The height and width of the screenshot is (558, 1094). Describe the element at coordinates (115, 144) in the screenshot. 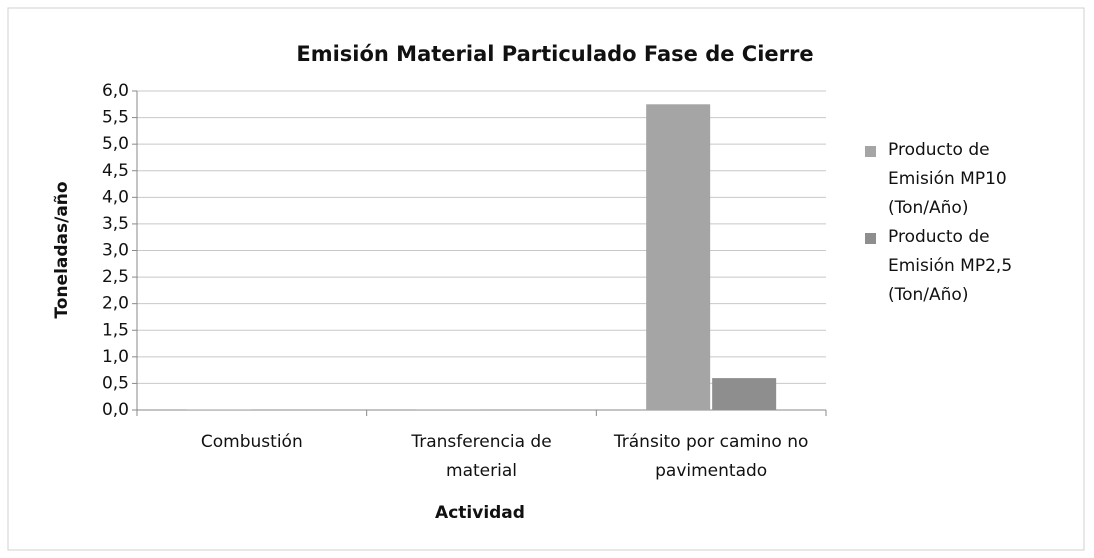

I see `y-tick-label: 5,0` at that location.